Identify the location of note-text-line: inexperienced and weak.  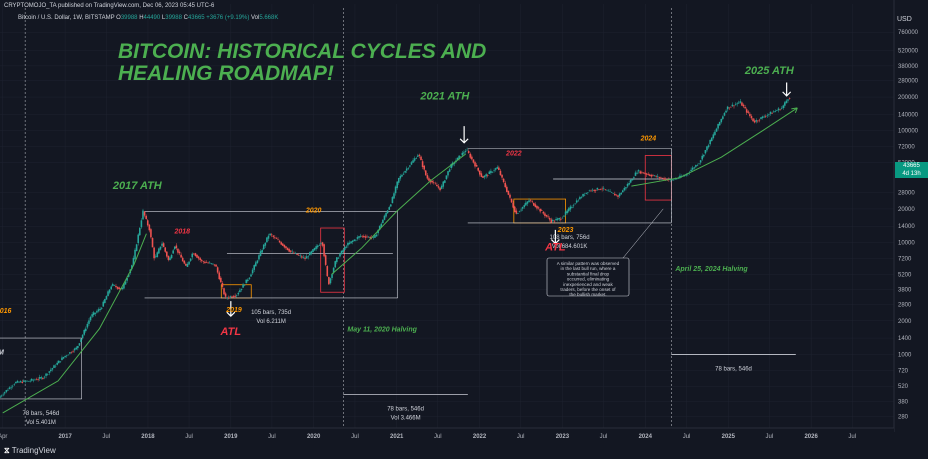
(588, 284).